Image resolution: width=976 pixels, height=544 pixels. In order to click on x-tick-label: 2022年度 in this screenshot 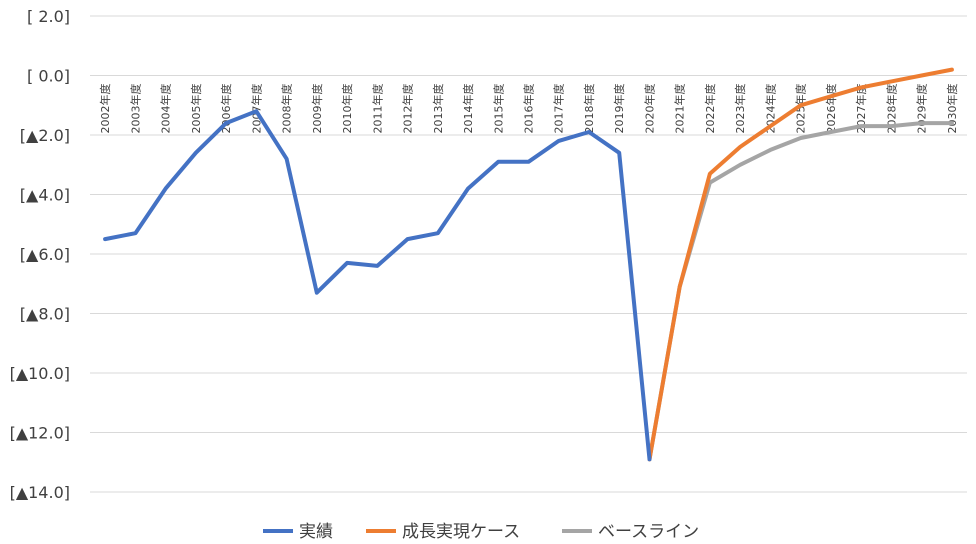, I will do `click(710, 109)`.